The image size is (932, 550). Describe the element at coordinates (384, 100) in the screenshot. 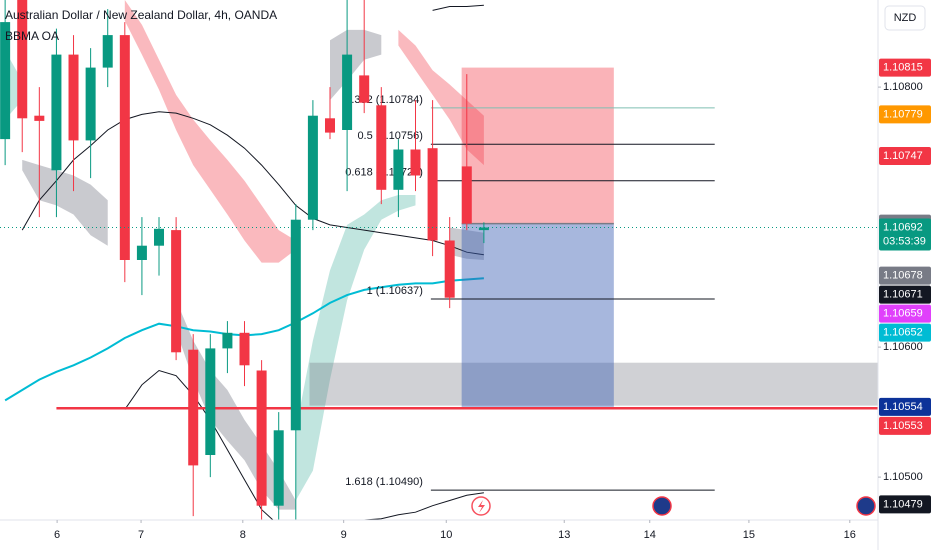

I see `fib-label: 0.382 (1.10784)` at that location.